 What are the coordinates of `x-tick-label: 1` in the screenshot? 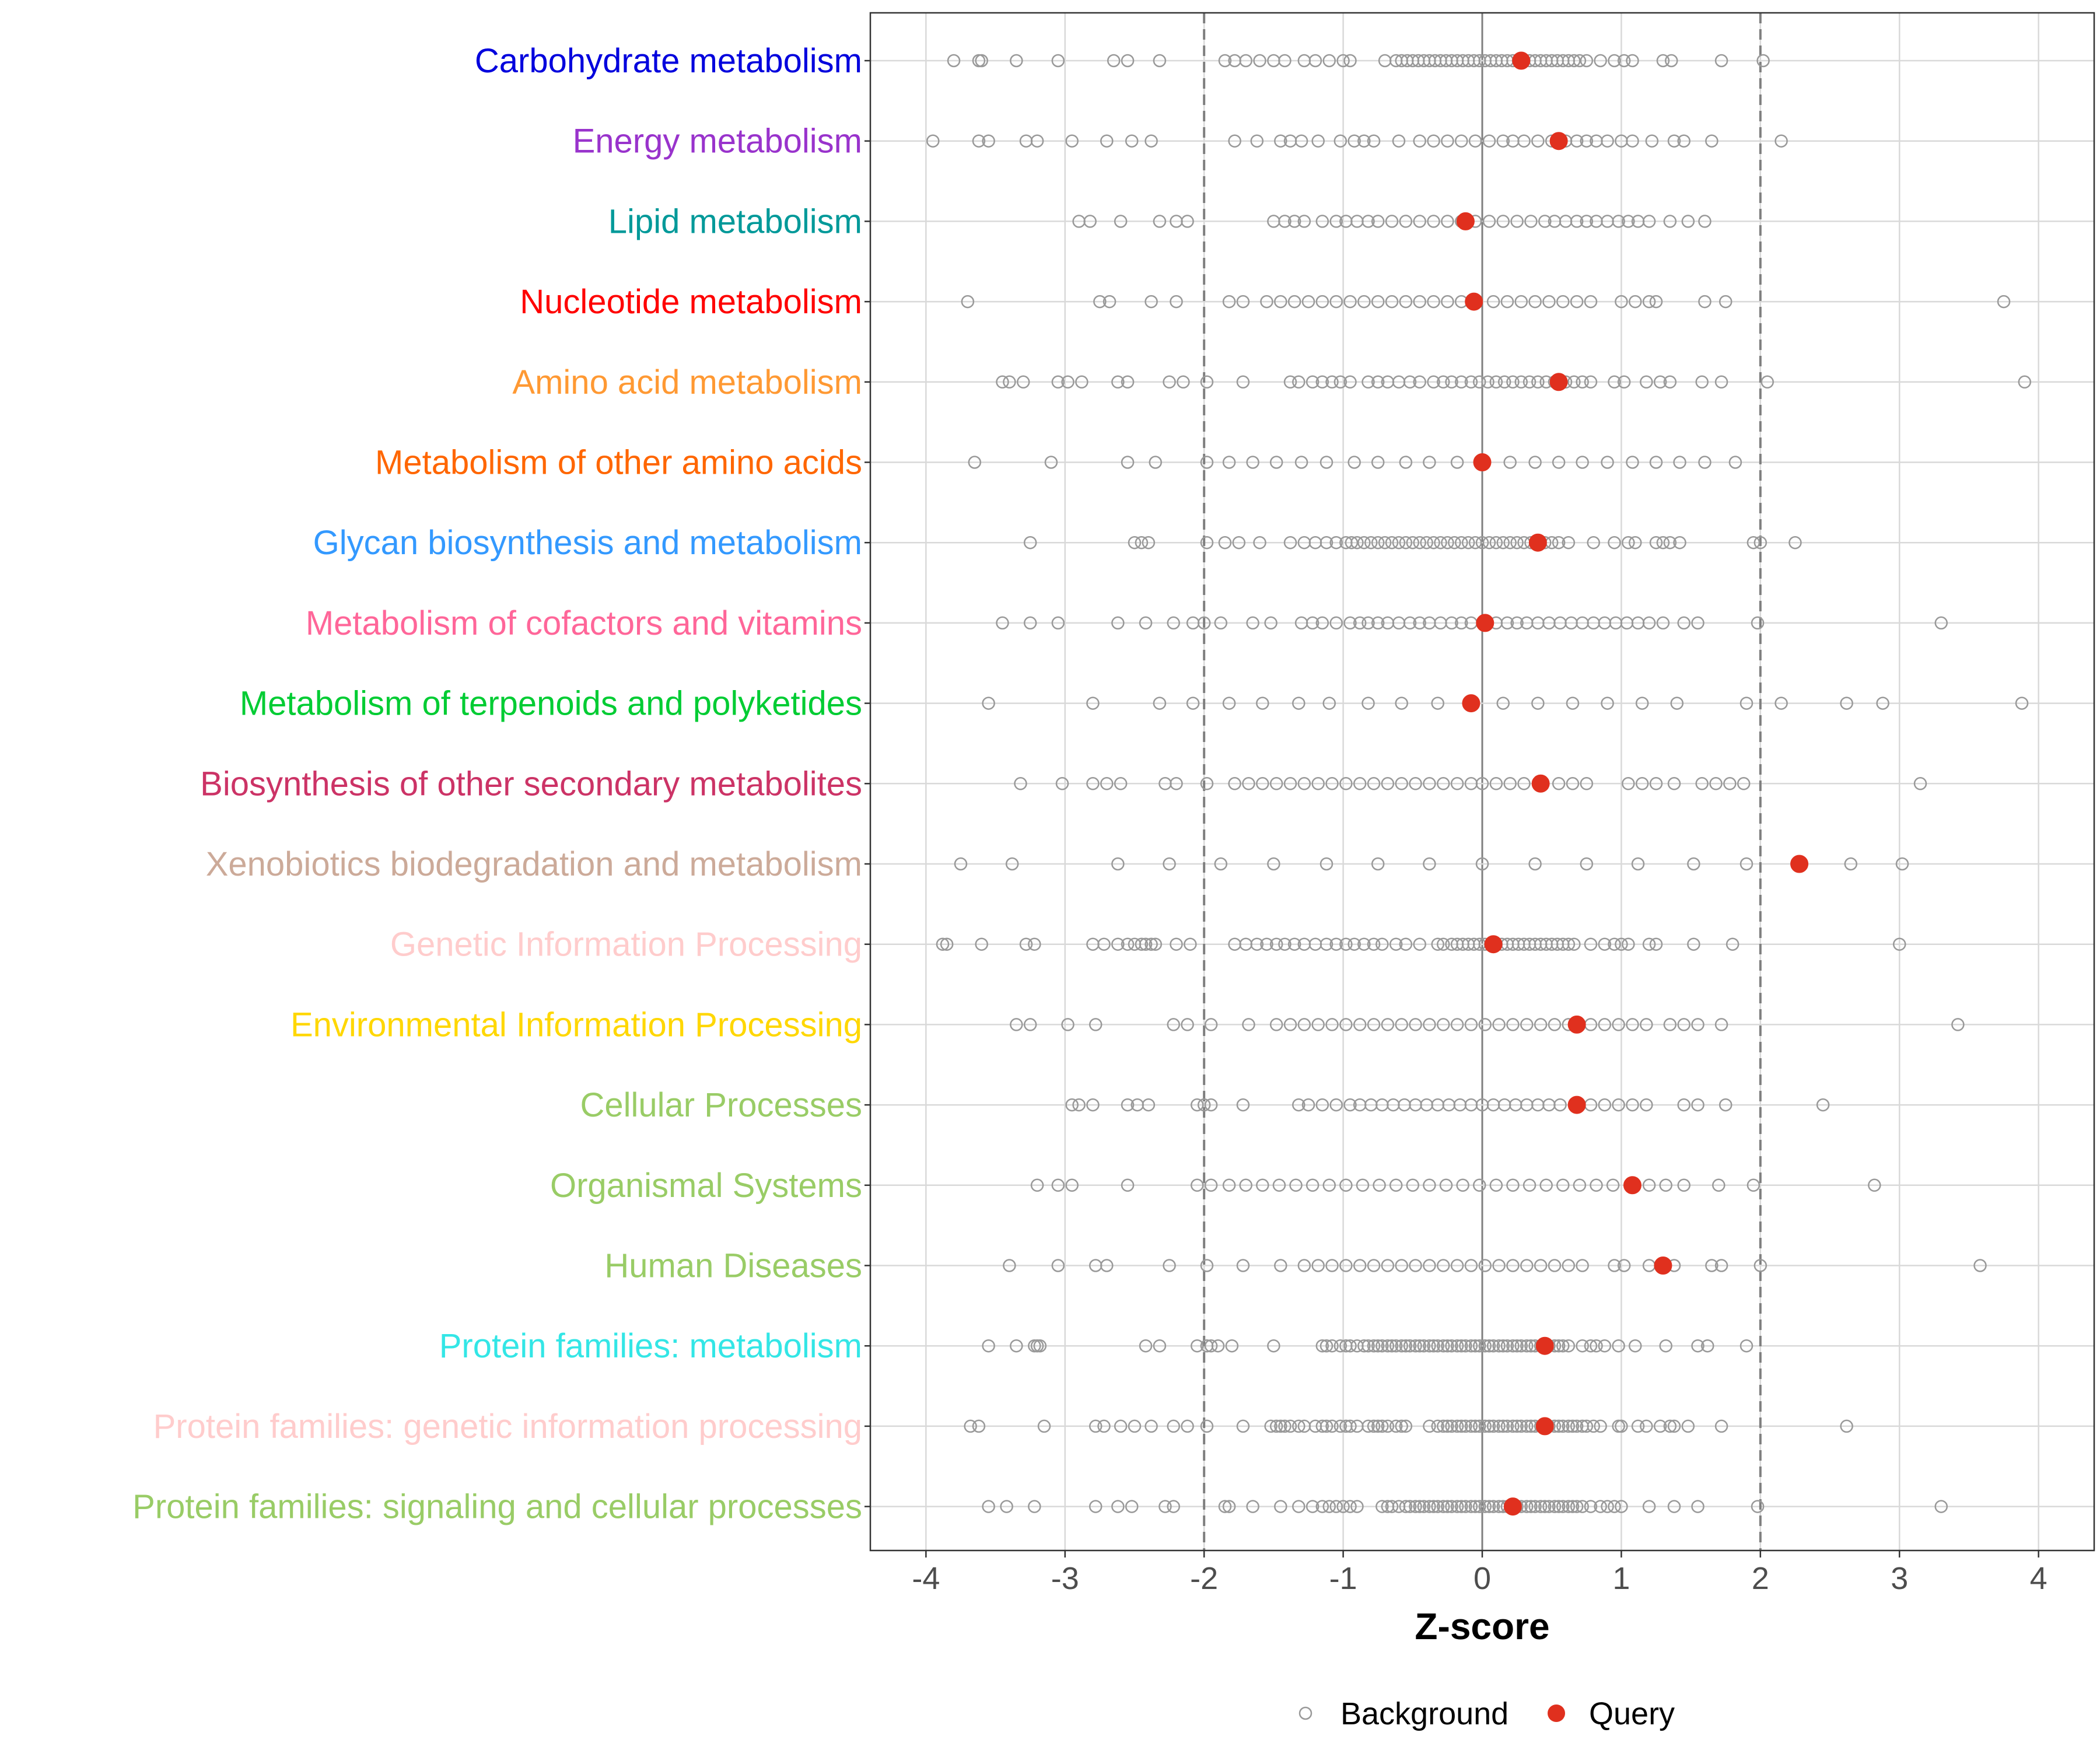 It's located at (1621, 1578).